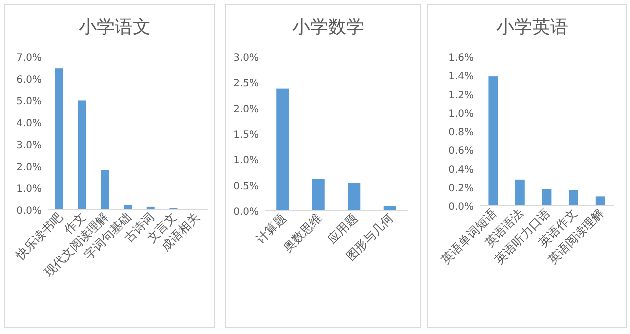 The height and width of the screenshot is (334, 630). I want to click on y-tick-label: 6.0%, so click(29, 80).